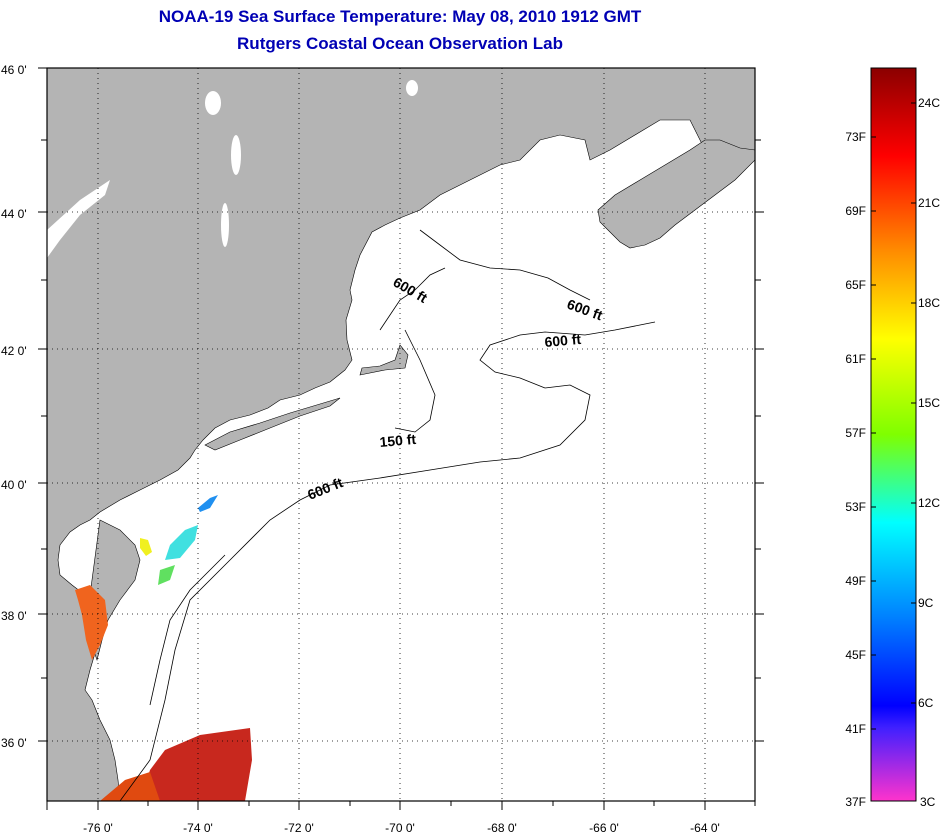  I want to click on colorbar-f-label: 69F, so click(855, 211).